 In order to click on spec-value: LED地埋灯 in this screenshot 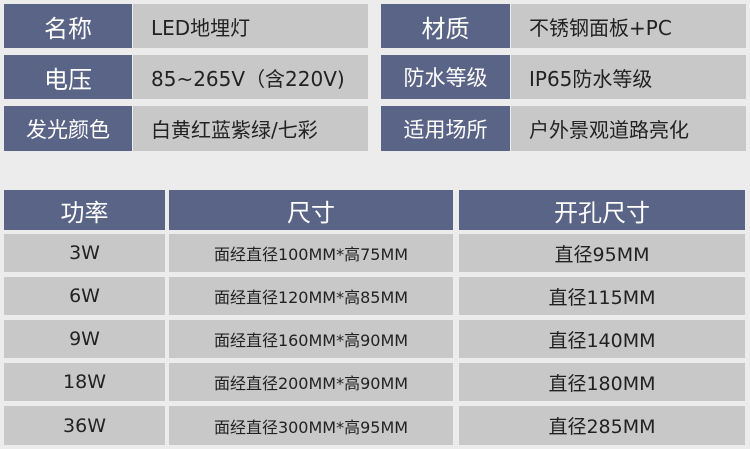, I will do `click(250, 26)`.